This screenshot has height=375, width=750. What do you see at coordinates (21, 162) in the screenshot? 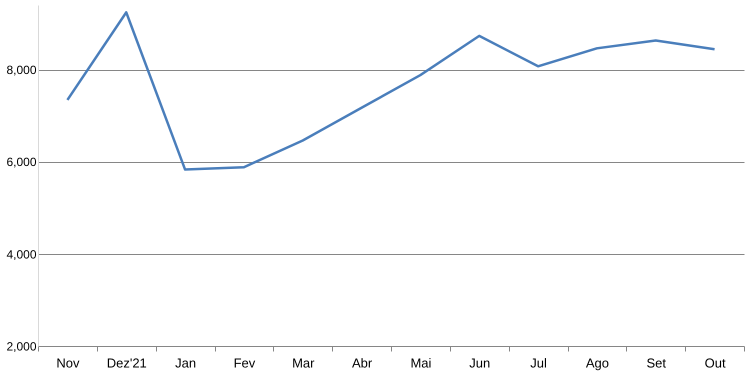
I see `y-tick-label: 6,000` at bounding box center [21, 162].